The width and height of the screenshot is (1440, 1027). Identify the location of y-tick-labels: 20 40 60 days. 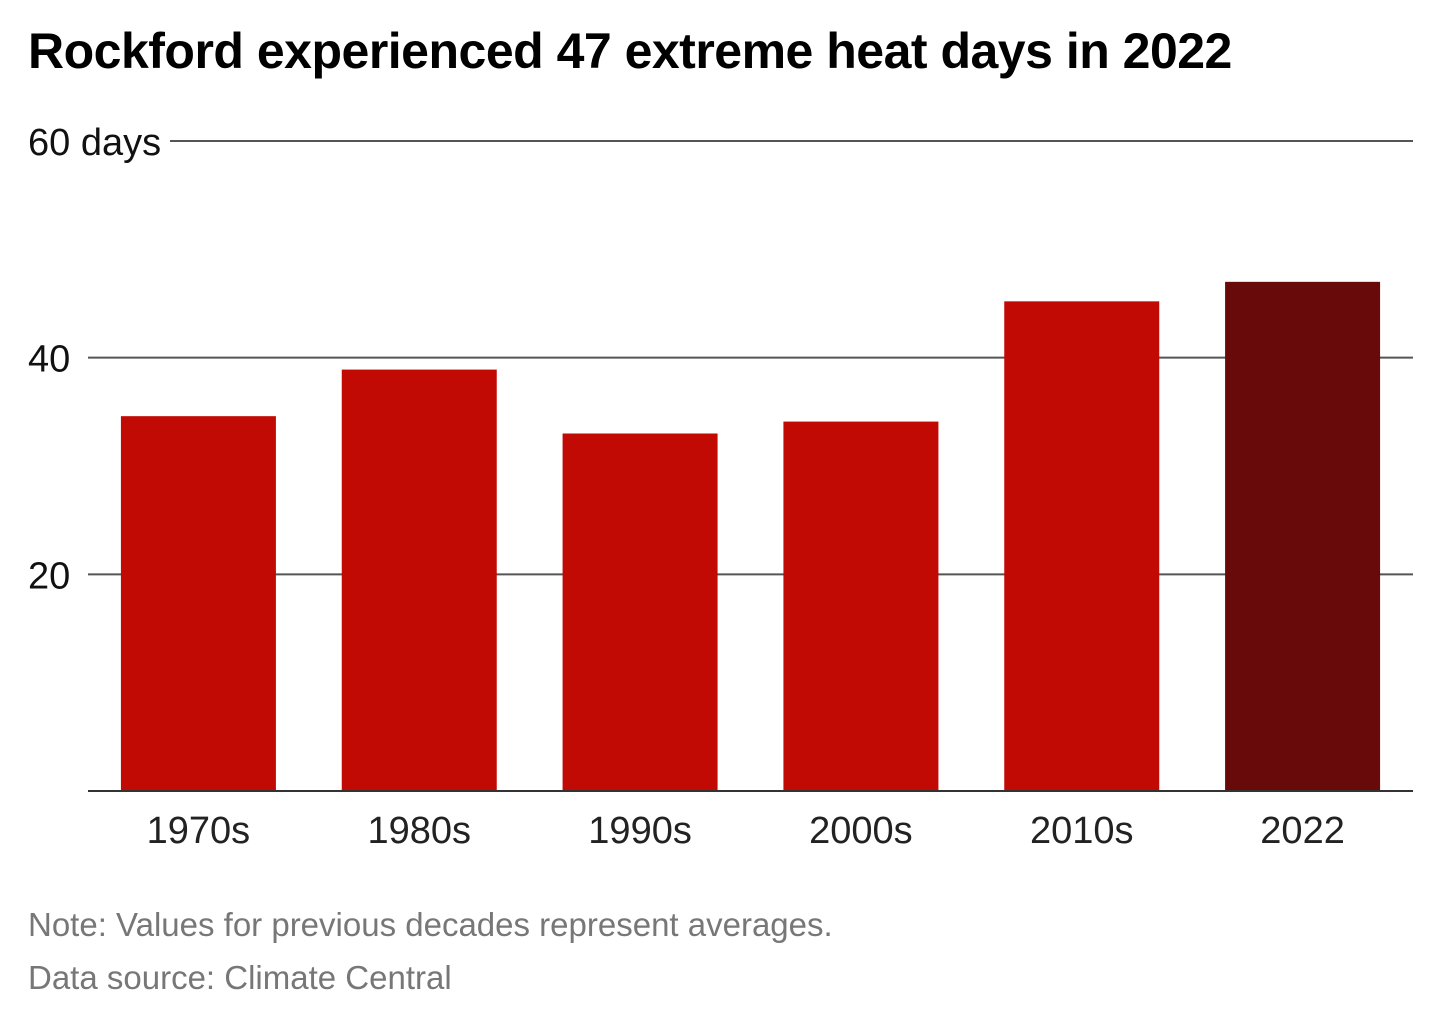
(94, 359).